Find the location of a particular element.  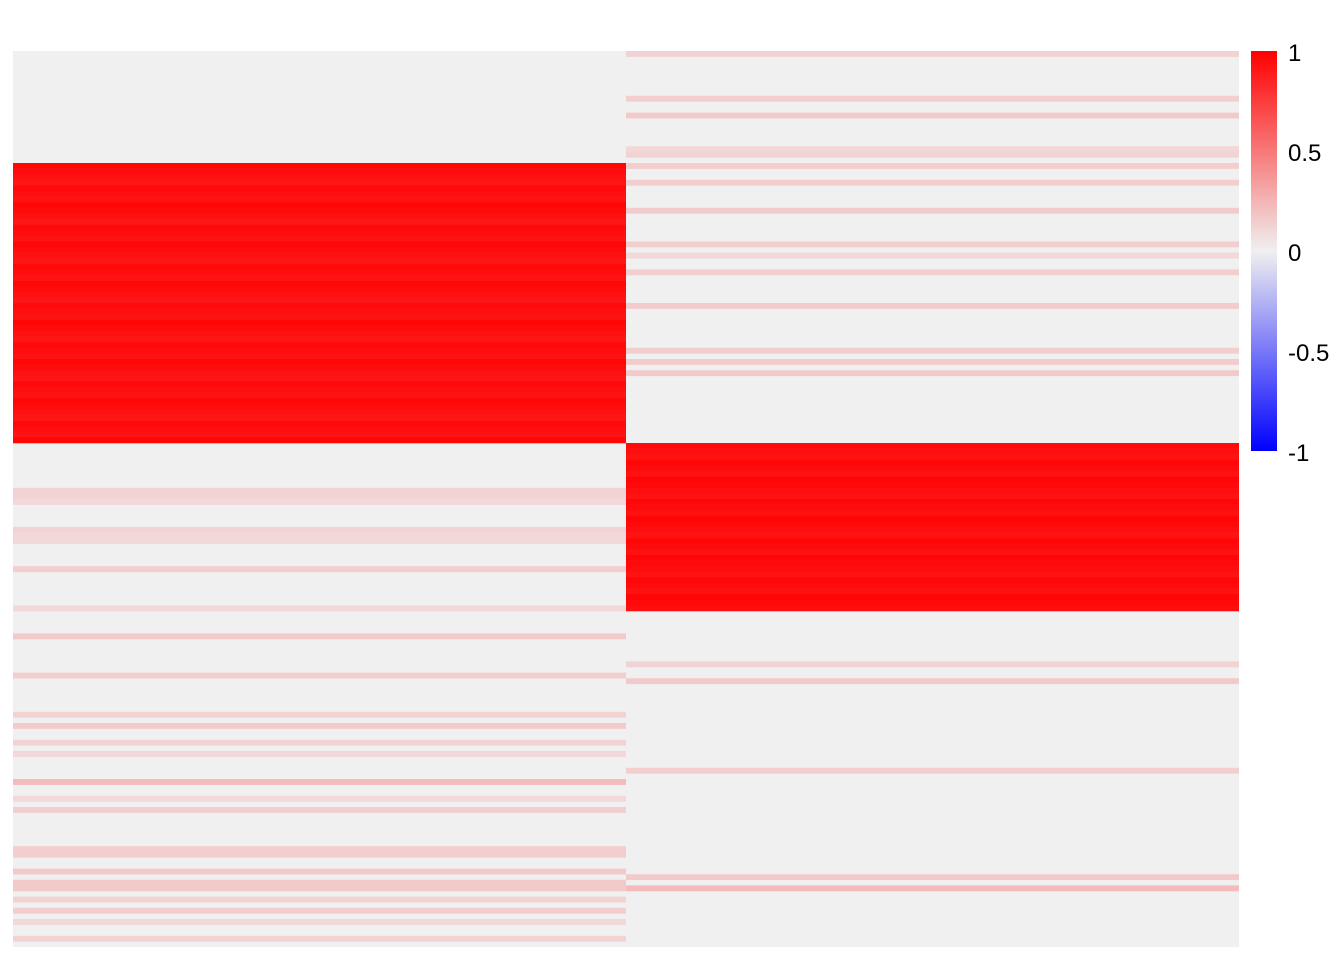

colorbar: 1 0.5 0 -0.5 -1 is located at coordinates (1290, 253).